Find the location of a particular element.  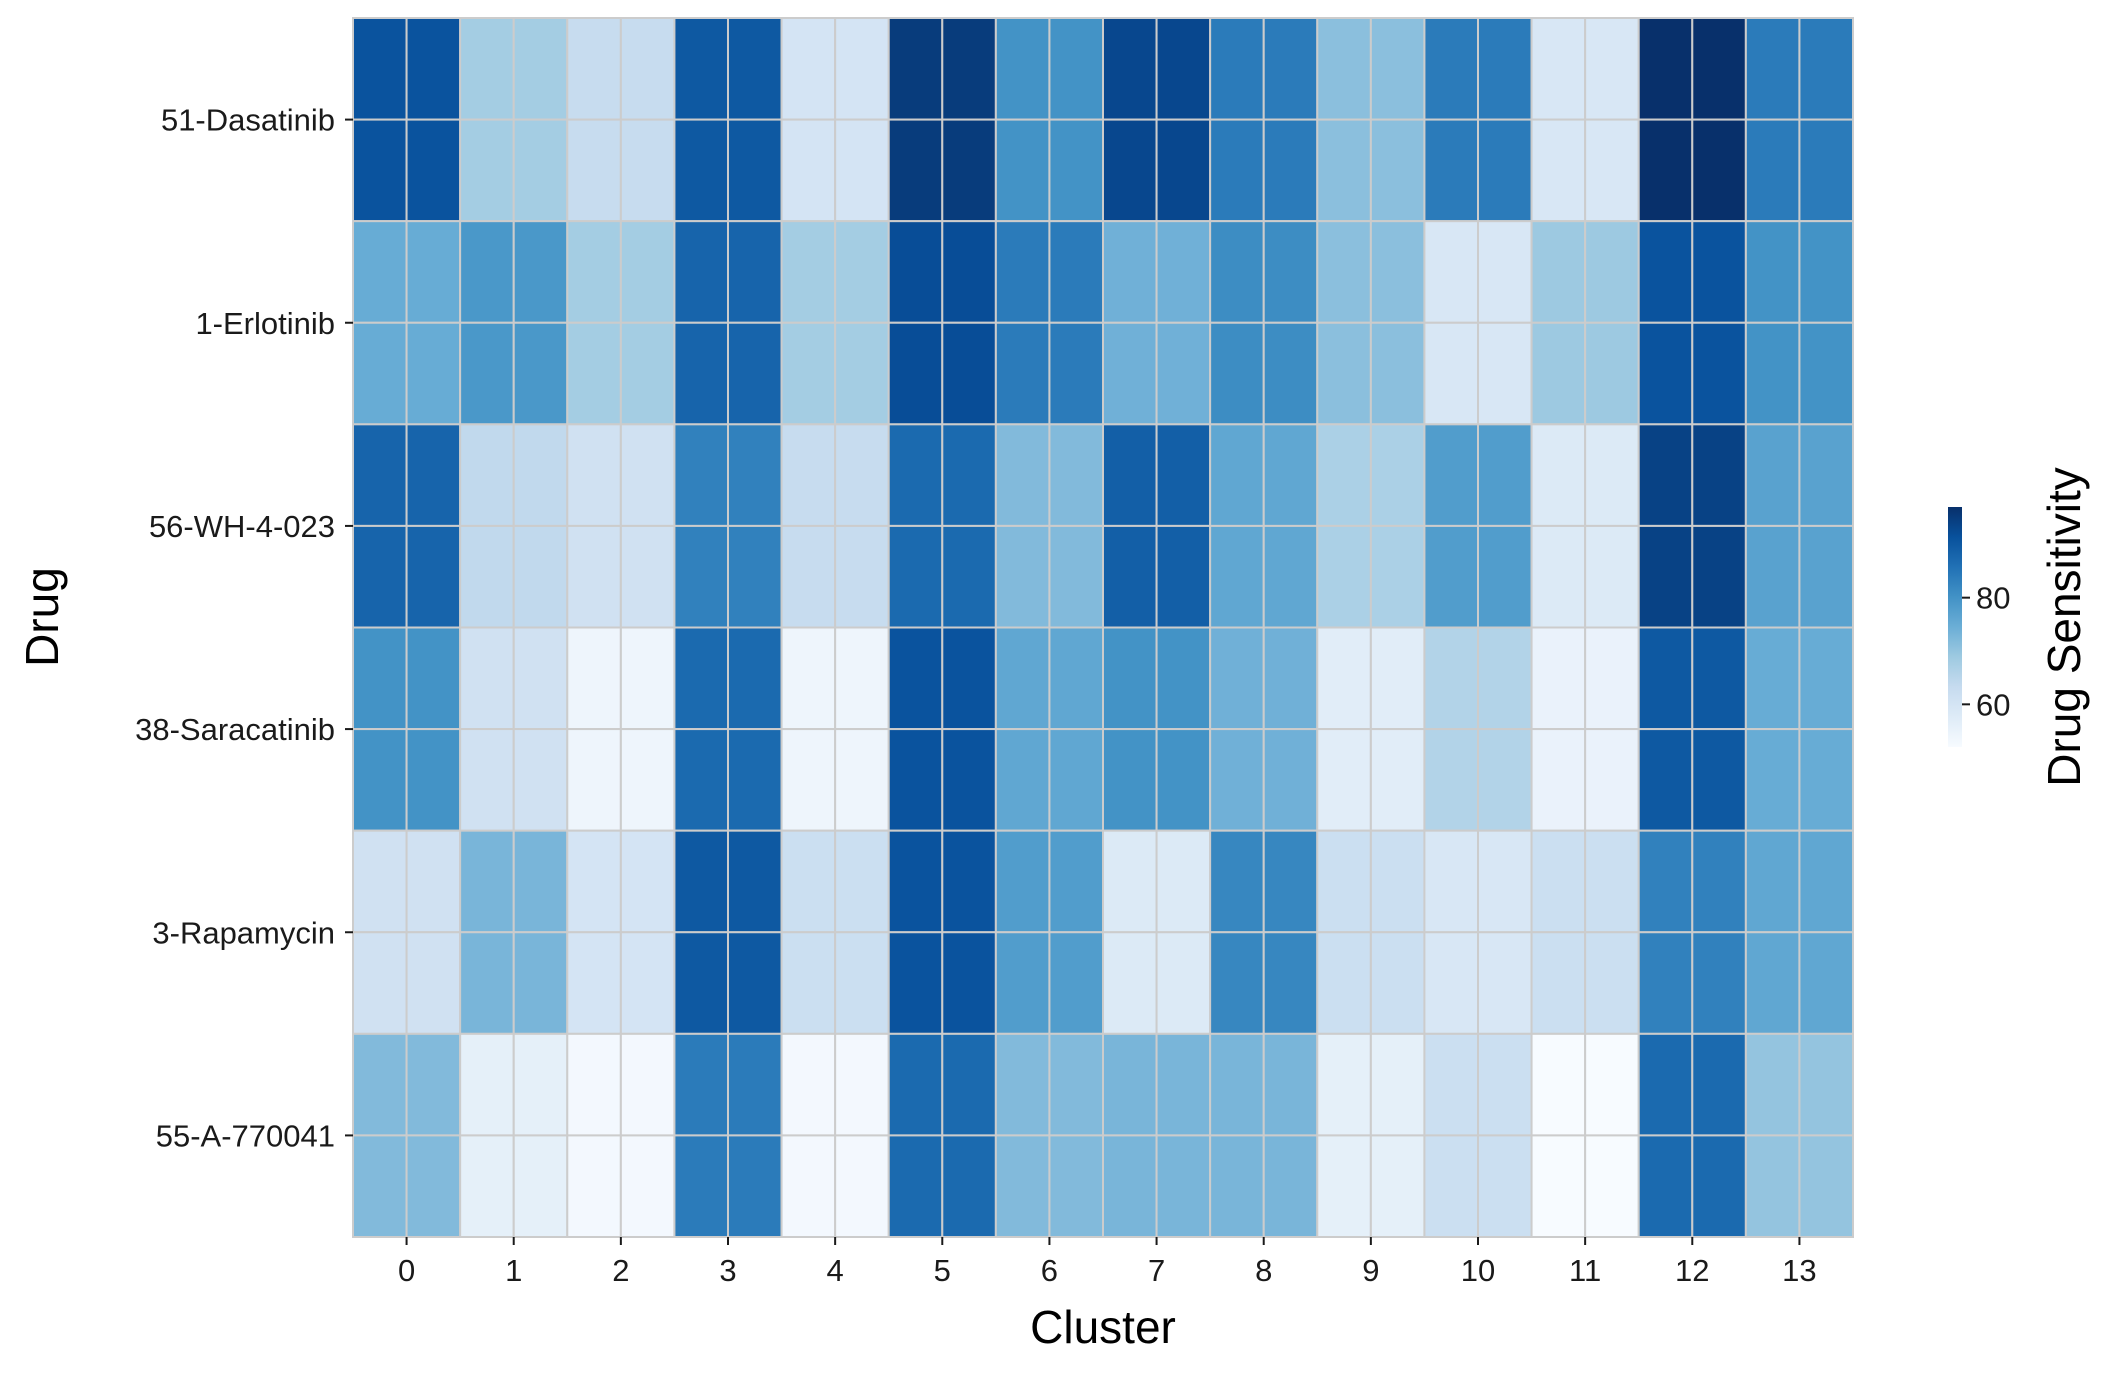

x-tick-label: 3 is located at coordinates (727, 1270).